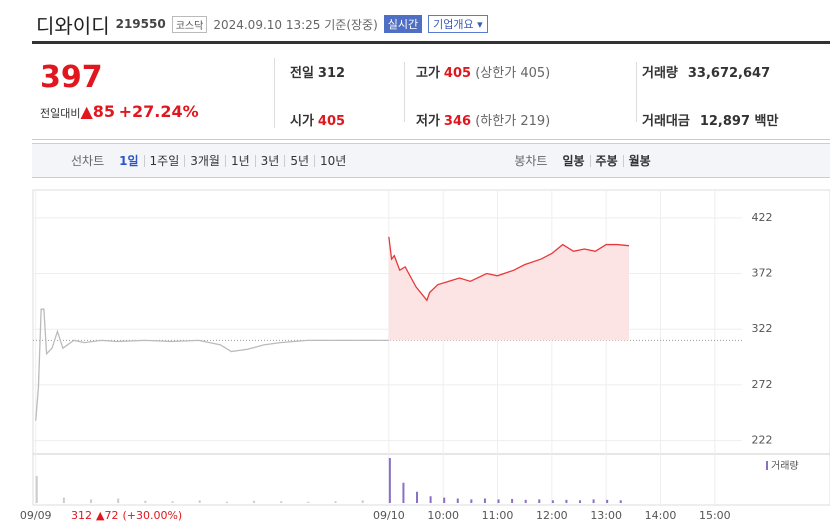 This screenshot has height=531, width=830. I want to click on x-tick-label: 11:00, so click(498, 515).